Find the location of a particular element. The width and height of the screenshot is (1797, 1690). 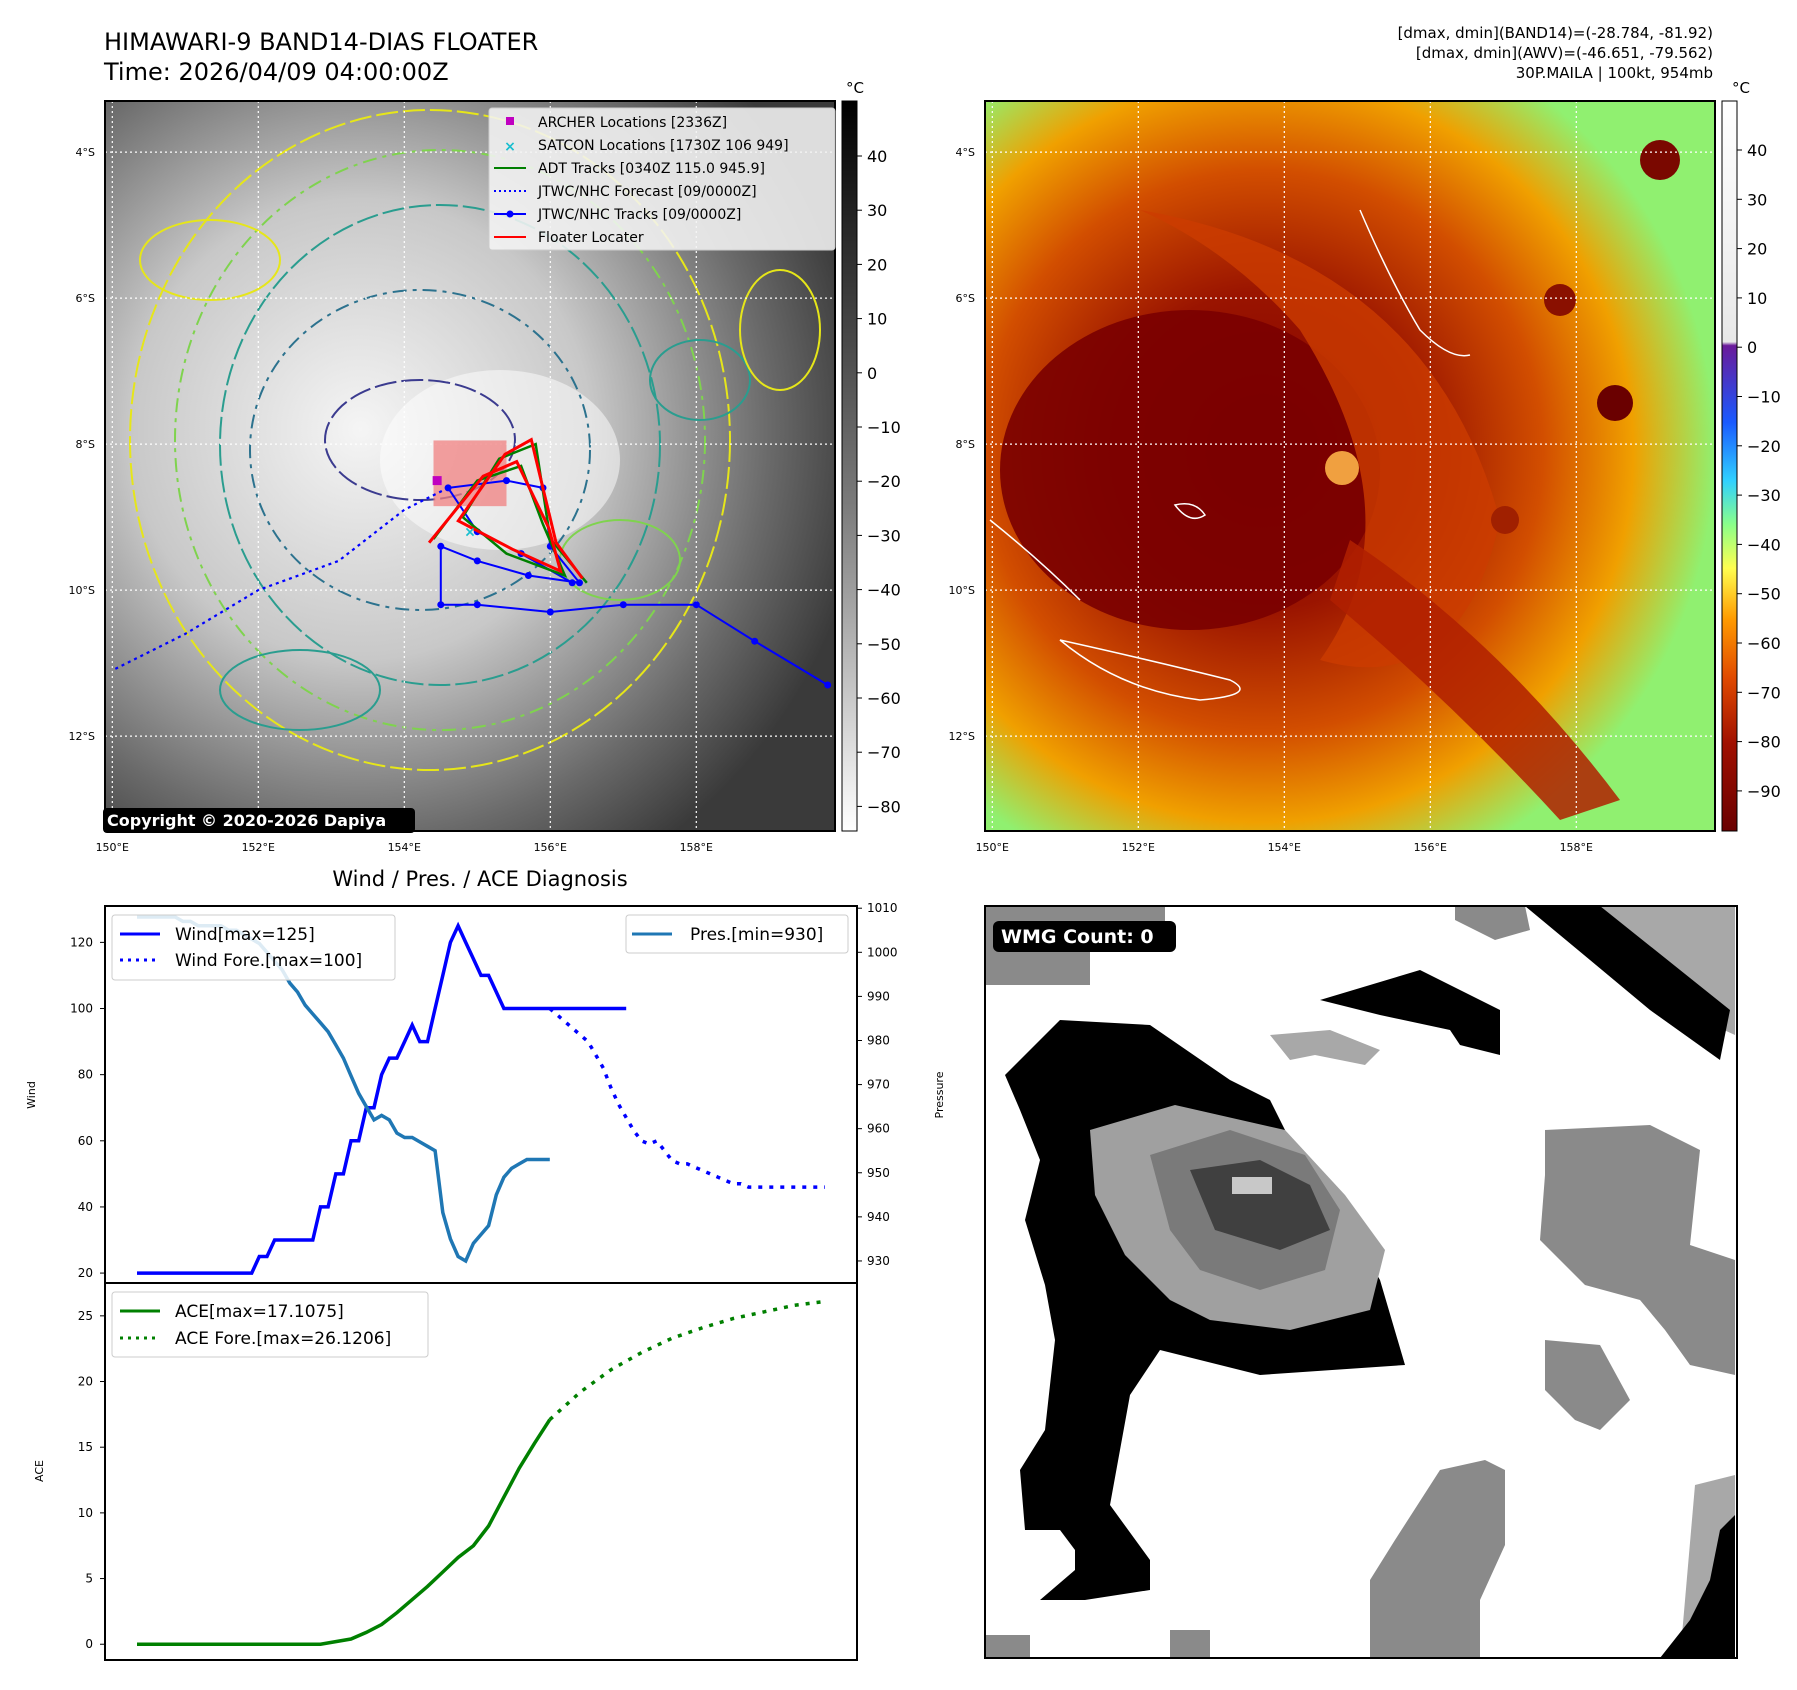

colorbar-tick-label: 30 is located at coordinates (877, 210).